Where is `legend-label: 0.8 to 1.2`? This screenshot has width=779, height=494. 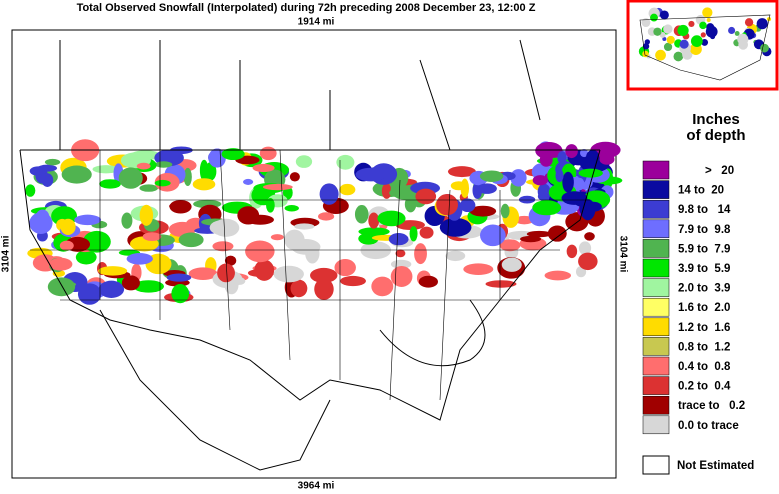 legend-label: 0.8 to 1.2 is located at coordinates (704, 347).